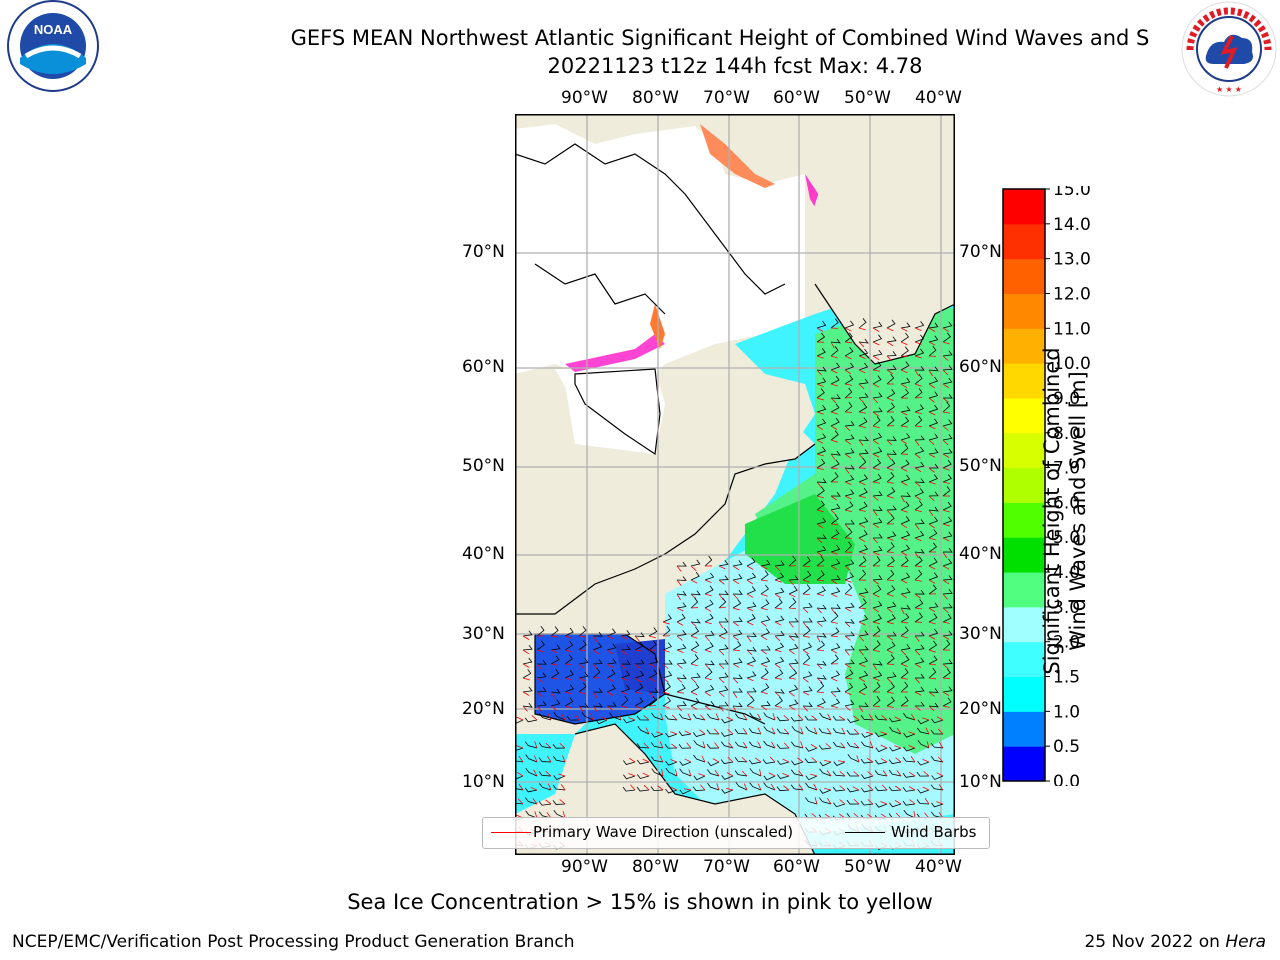 The image size is (1280, 960). I want to click on colorbar-tick-label: 0.5, so click(1066, 747).